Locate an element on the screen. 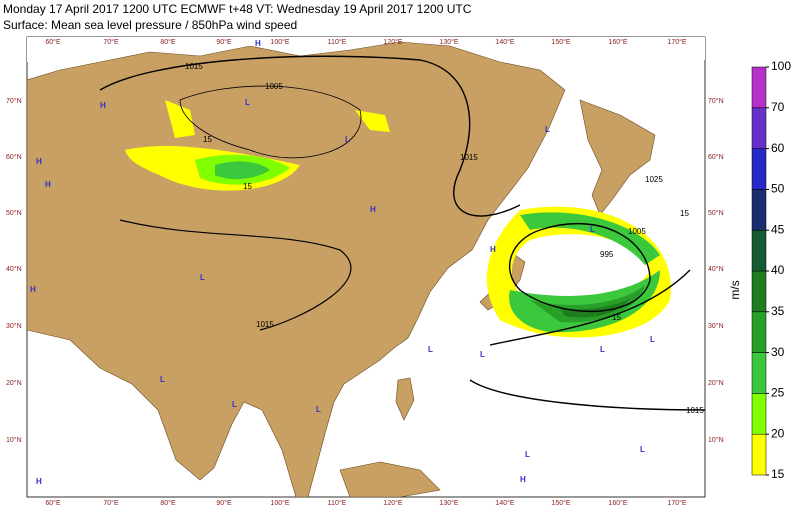  isobar-label: 995 is located at coordinates (607, 254).